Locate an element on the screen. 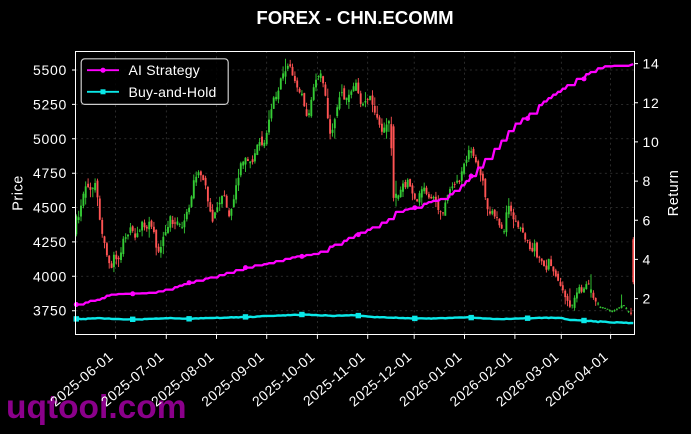  svg-text: 4000 is located at coordinates (50, 276).